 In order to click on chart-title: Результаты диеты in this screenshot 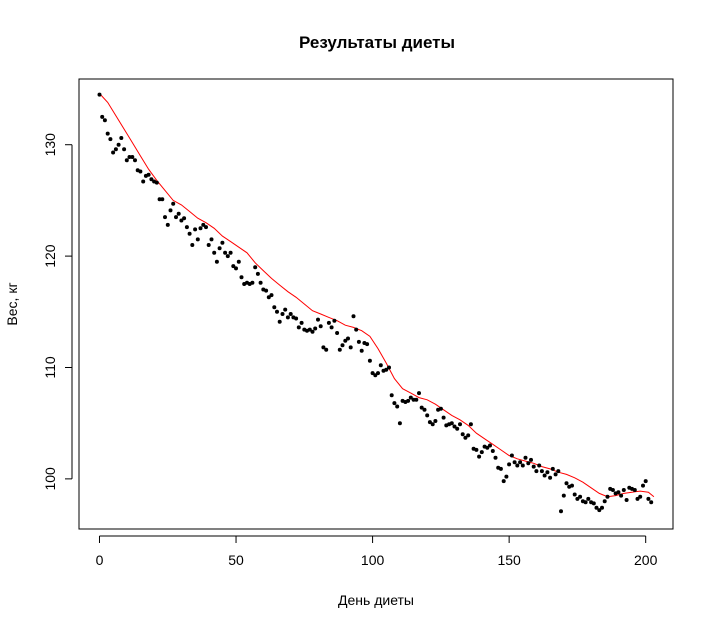, I will do `click(377, 42)`.